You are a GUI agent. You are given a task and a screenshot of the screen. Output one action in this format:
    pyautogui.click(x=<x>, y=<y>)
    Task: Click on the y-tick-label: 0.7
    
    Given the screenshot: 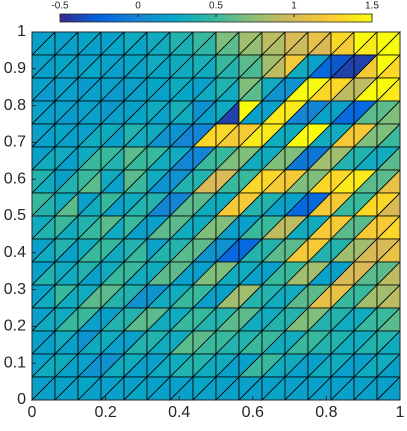 What is the action you would take?
    pyautogui.click(x=15, y=142)
    